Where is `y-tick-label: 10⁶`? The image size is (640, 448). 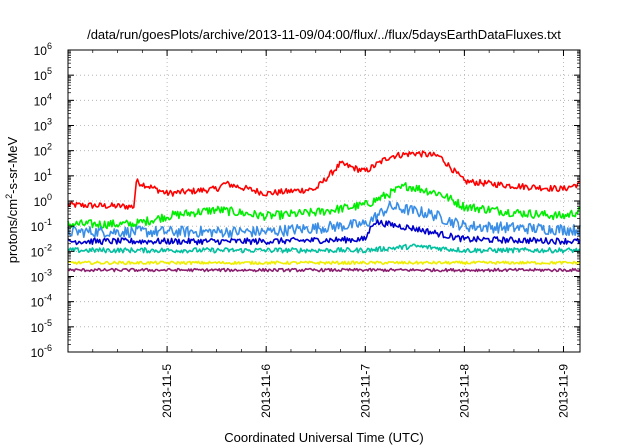 y-tick-label: 10⁶ is located at coordinates (43, 49).